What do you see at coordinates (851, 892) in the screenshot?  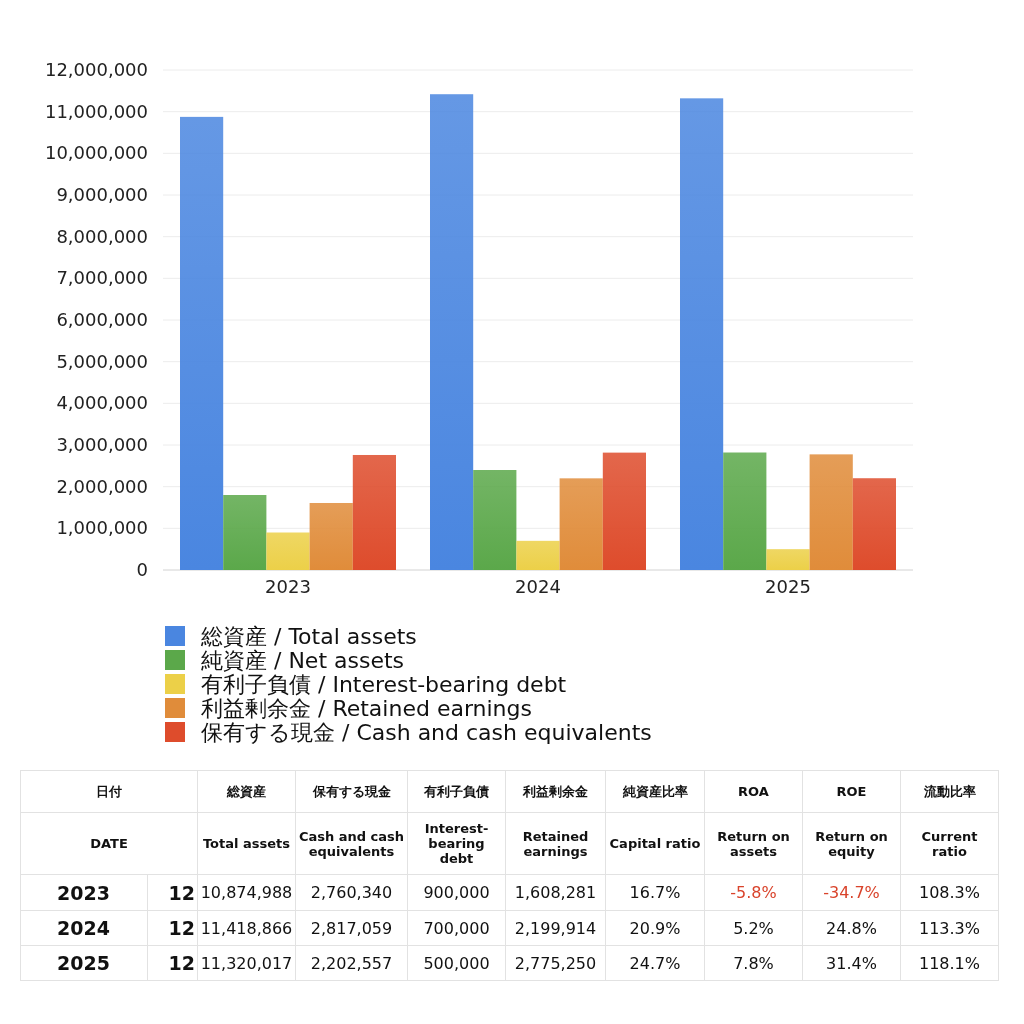 I see `text: -34.7%` at bounding box center [851, 892].